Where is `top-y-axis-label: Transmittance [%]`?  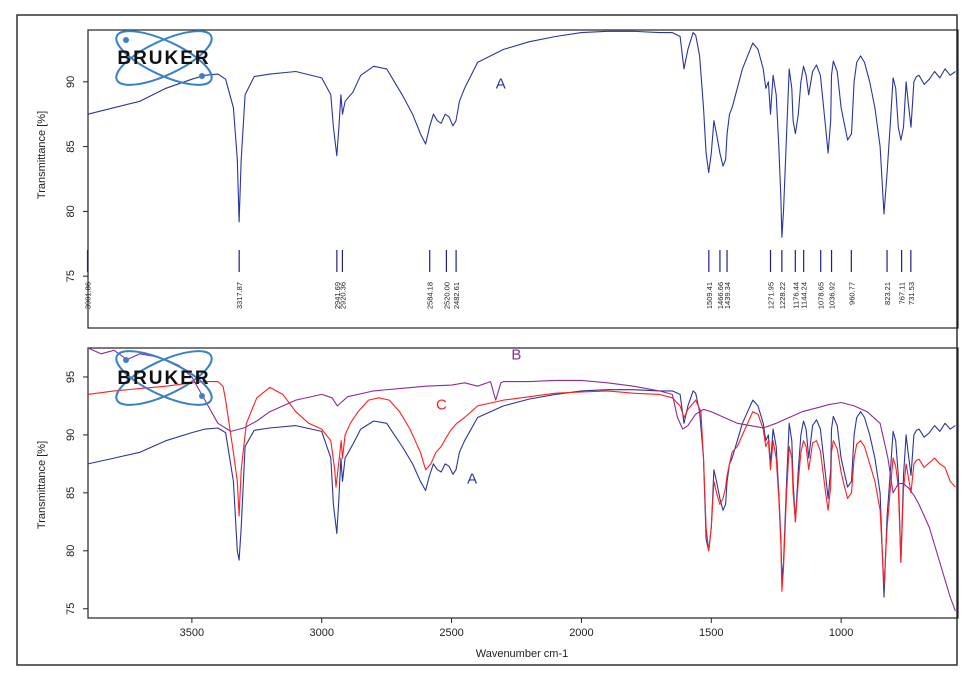
top-y-axis-label: Transmittance [%] is located at coordinates (42, 155).